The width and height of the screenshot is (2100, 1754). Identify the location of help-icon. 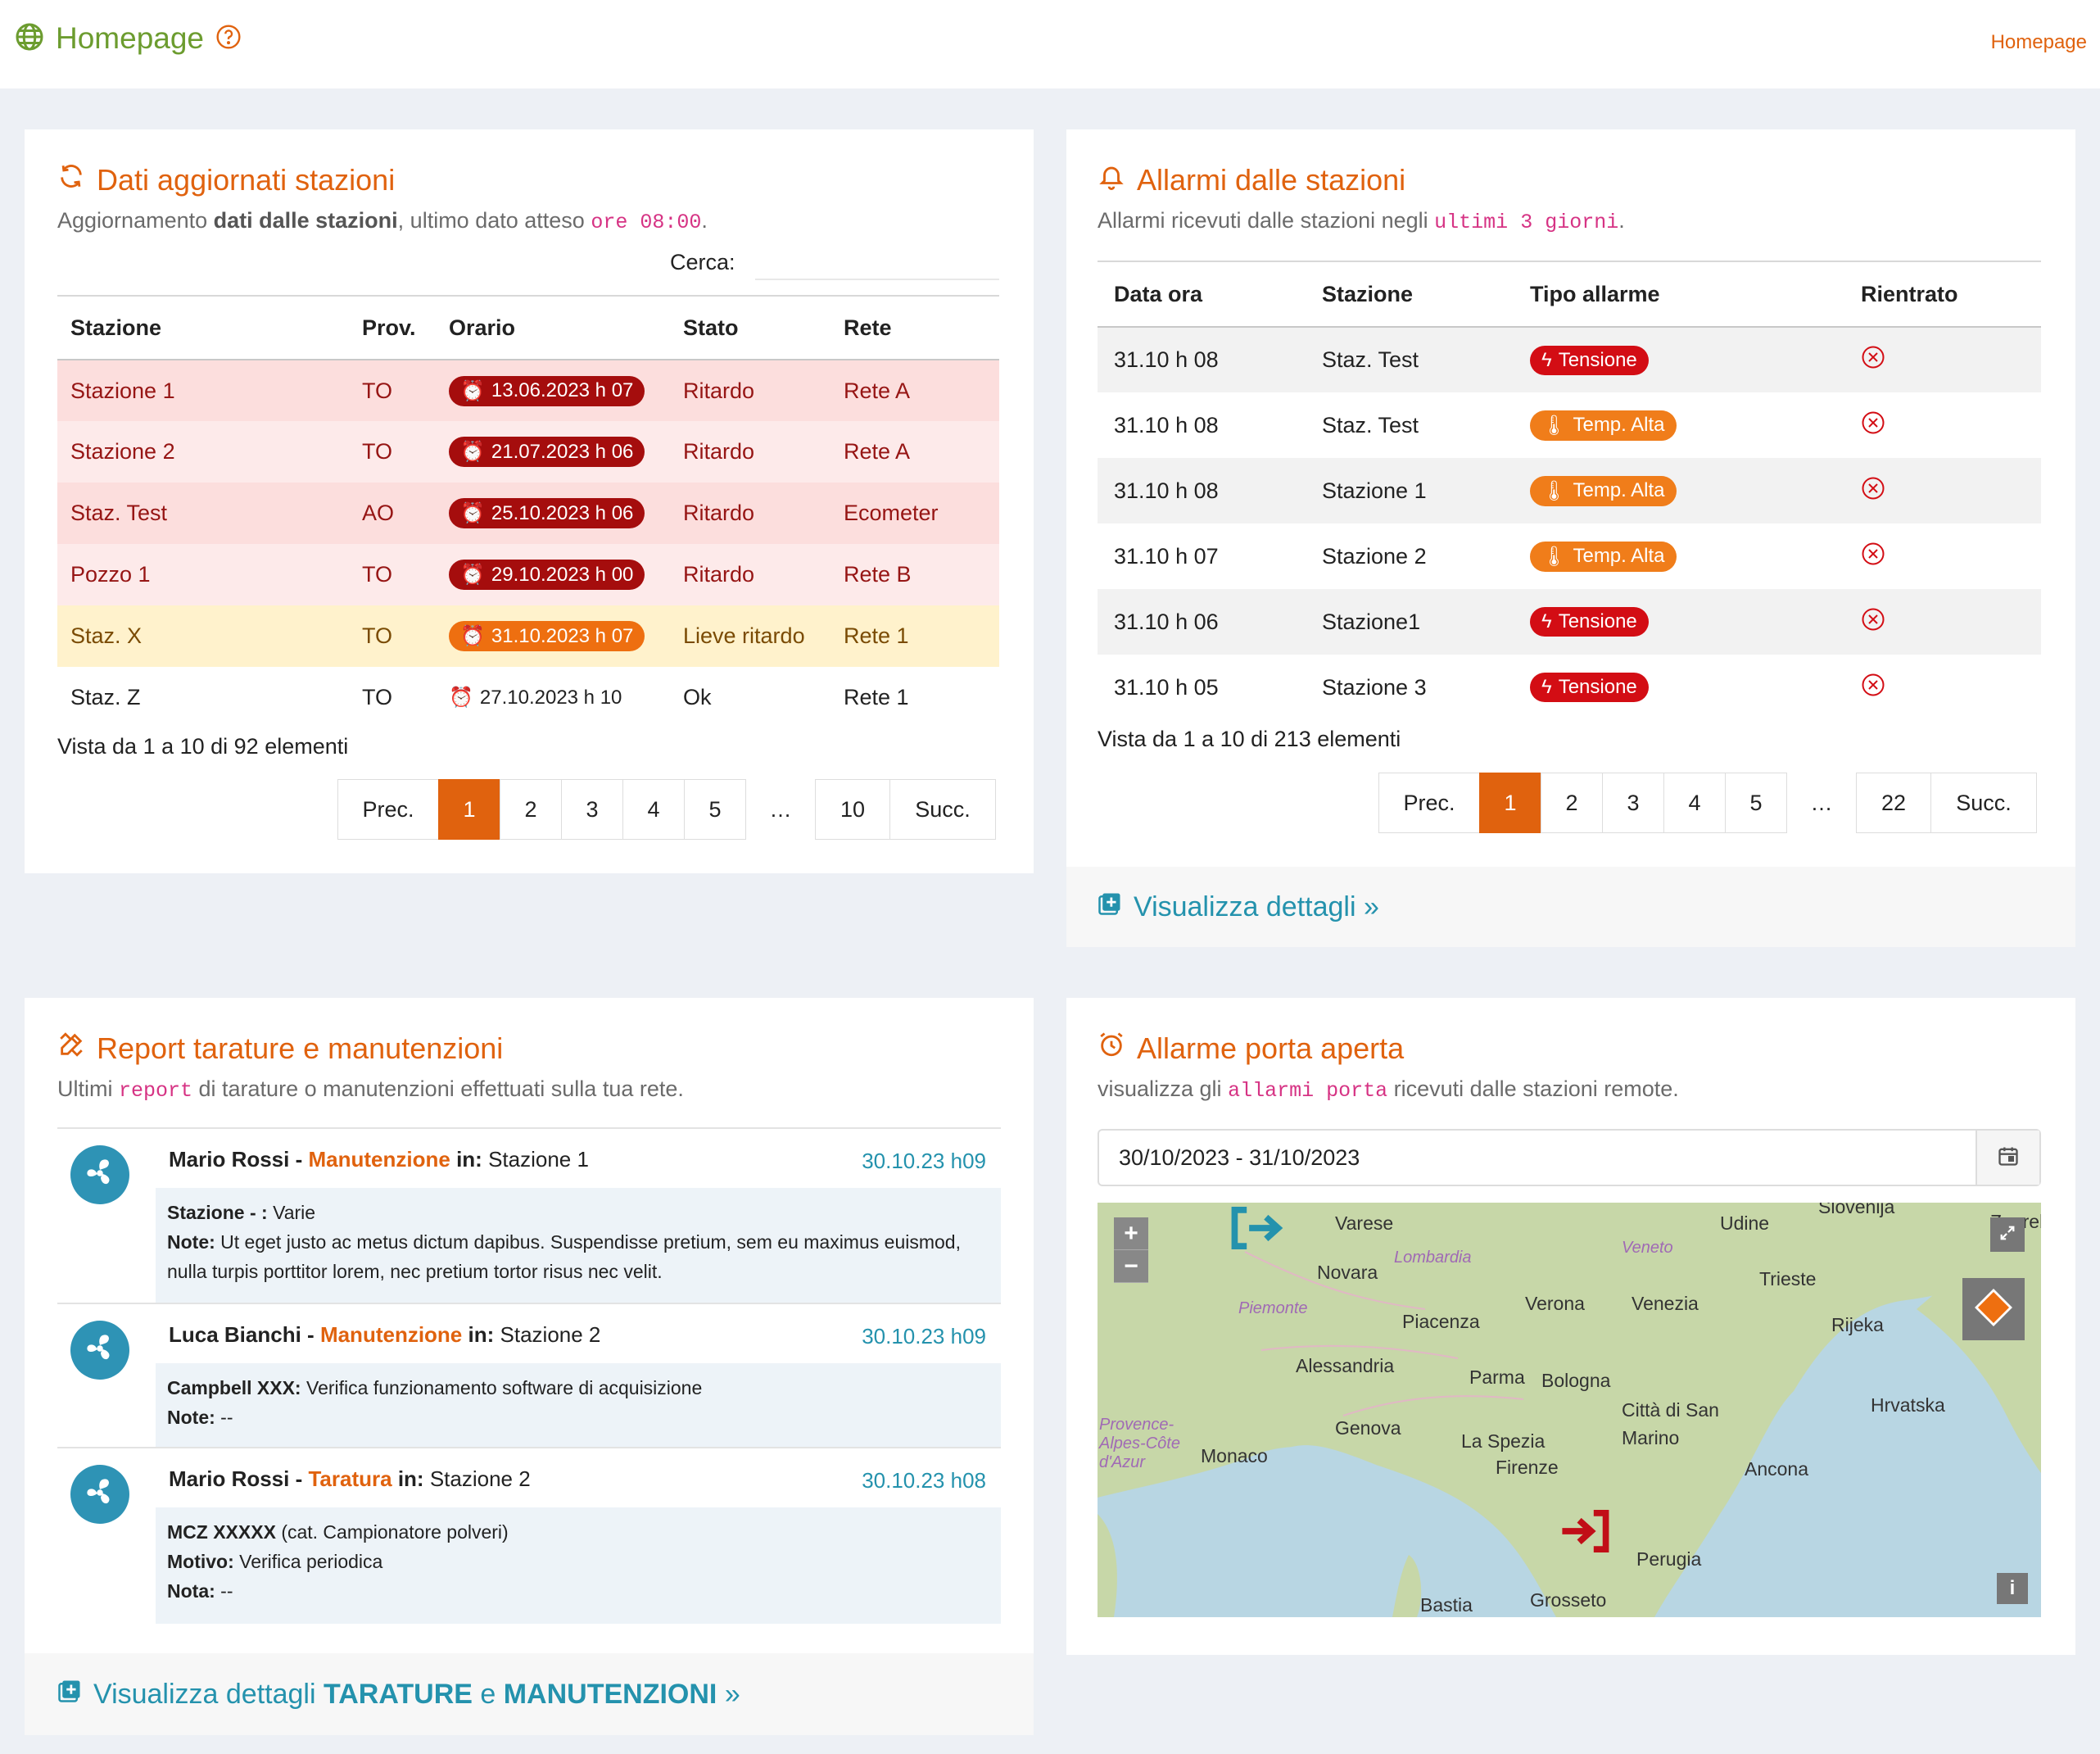
(228, 39).